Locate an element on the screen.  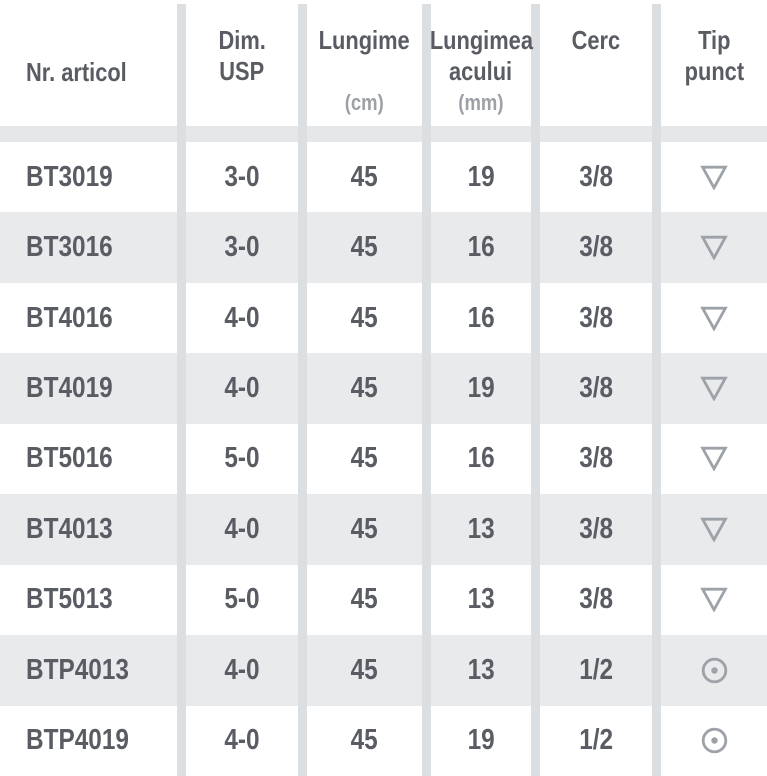
table-row: BTP4013 4-0 45 13 1/2 is located at coordinates (383, 670).